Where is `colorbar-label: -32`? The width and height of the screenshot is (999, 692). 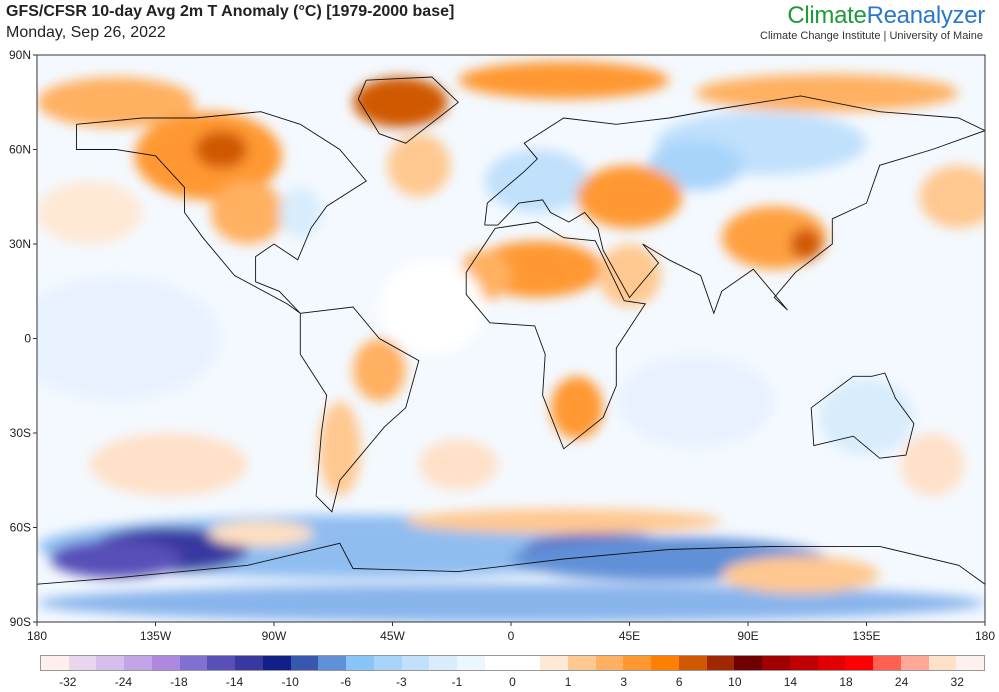 colorbar-label: -32 is located at coordinates (68, 682).